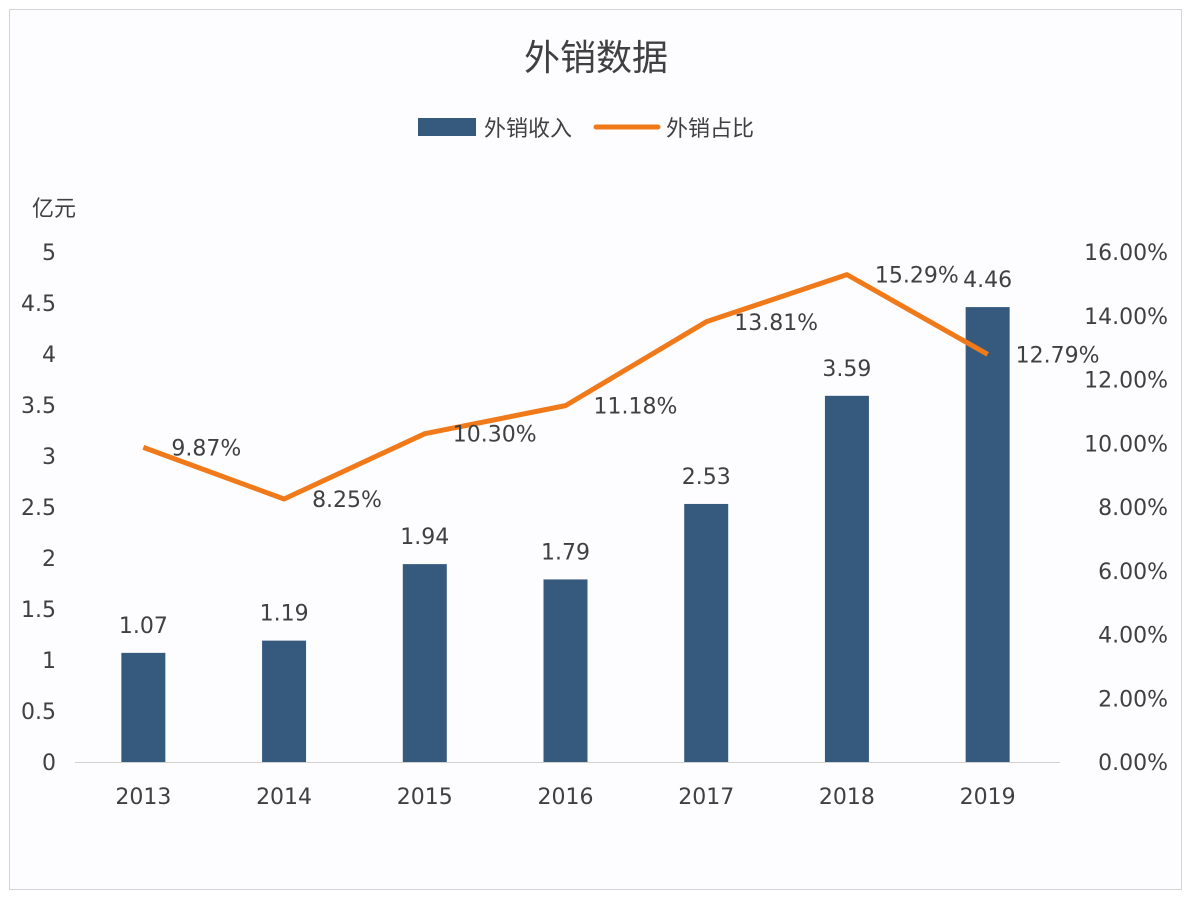 This screenshot has width=1192, height=902. Describe the element at coordinates (38, 610) in the screenshot. I see `y-tick-label: 1.5` at that location.